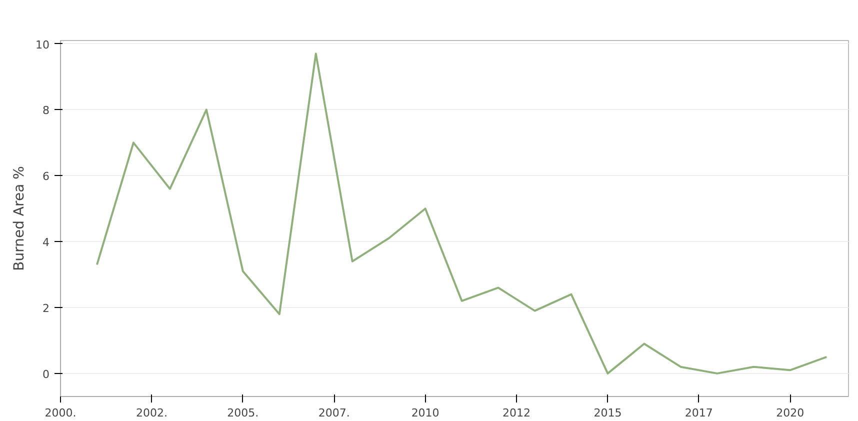  What do you see at coordinates (334, 413) in the screenshot?
I see `x-tick-label: 2007.` at bounding box center [334, 413].